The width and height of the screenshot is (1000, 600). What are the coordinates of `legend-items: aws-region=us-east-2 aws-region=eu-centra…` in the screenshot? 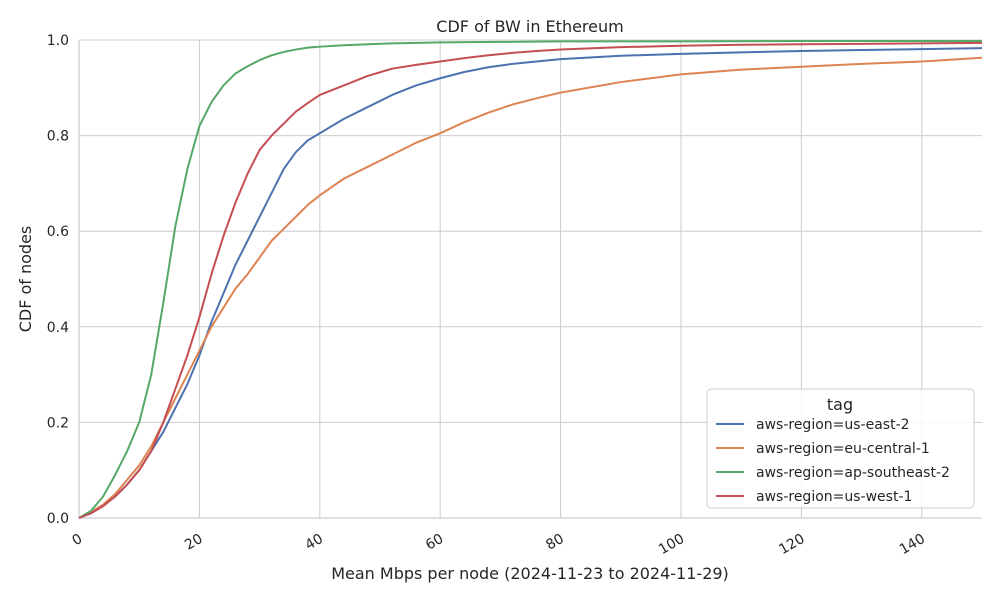 It's located at (833, 461).